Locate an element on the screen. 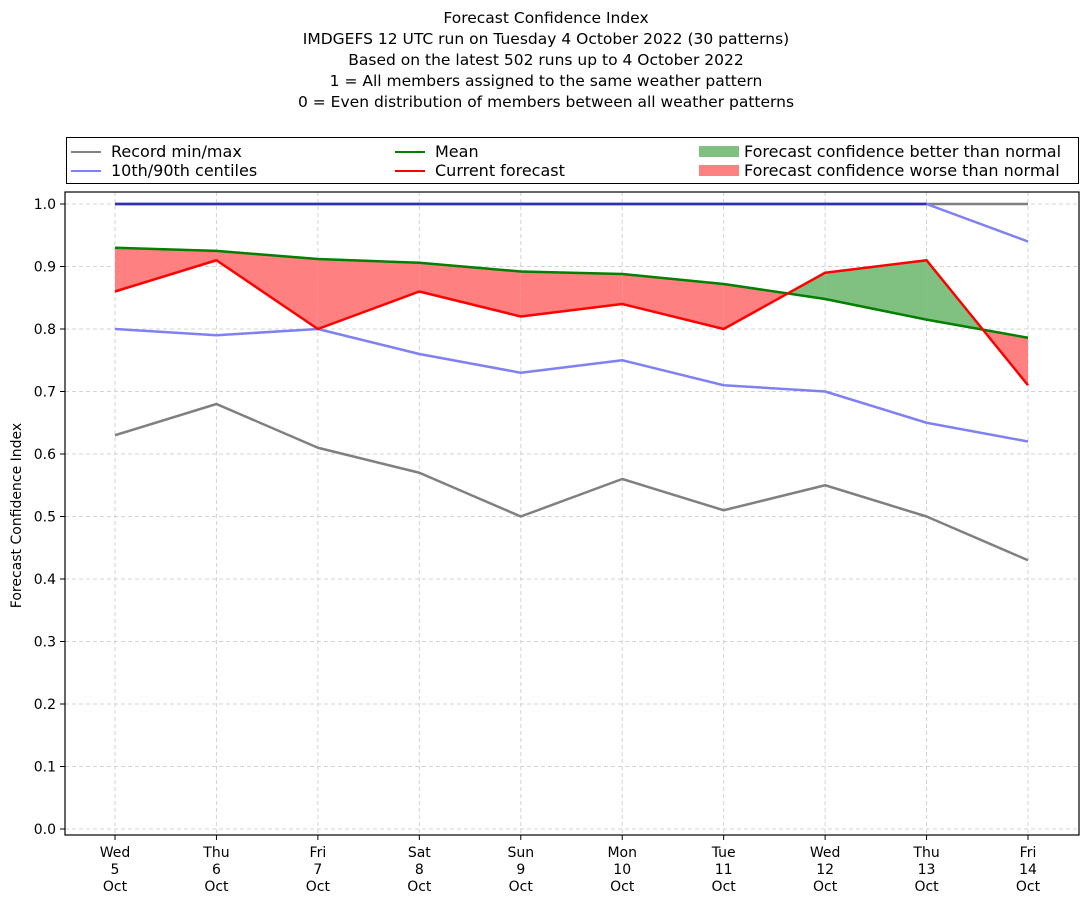  legend-item-current: Current forecast is located at coordinates (480, 170).